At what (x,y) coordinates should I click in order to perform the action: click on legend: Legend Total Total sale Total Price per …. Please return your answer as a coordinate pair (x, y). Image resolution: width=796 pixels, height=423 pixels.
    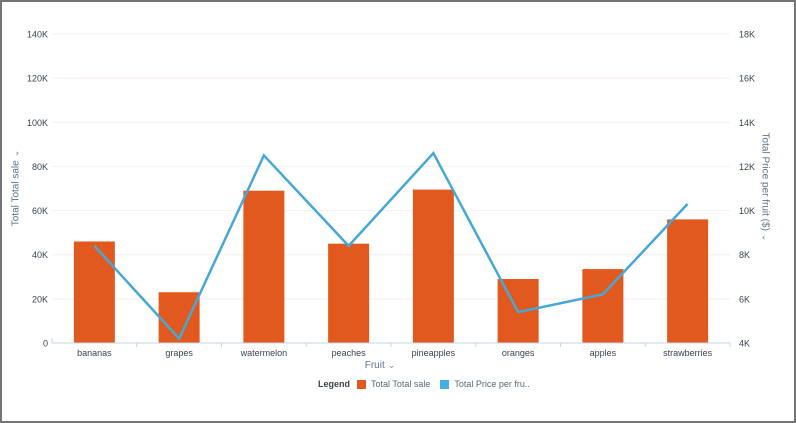
    Looking at the image, I should click on (429, 384).